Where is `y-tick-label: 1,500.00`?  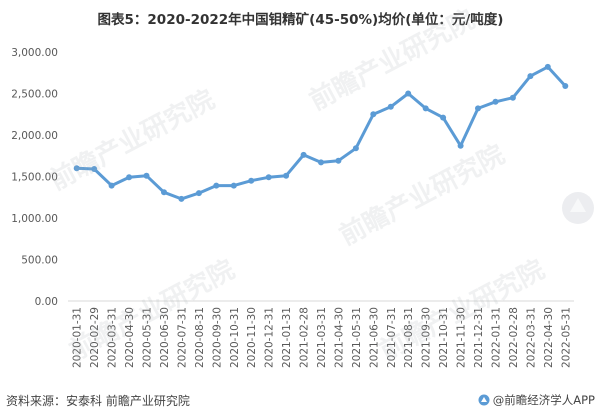
y-tick-label: 1,500.00 is located at coordinates (34, 178).